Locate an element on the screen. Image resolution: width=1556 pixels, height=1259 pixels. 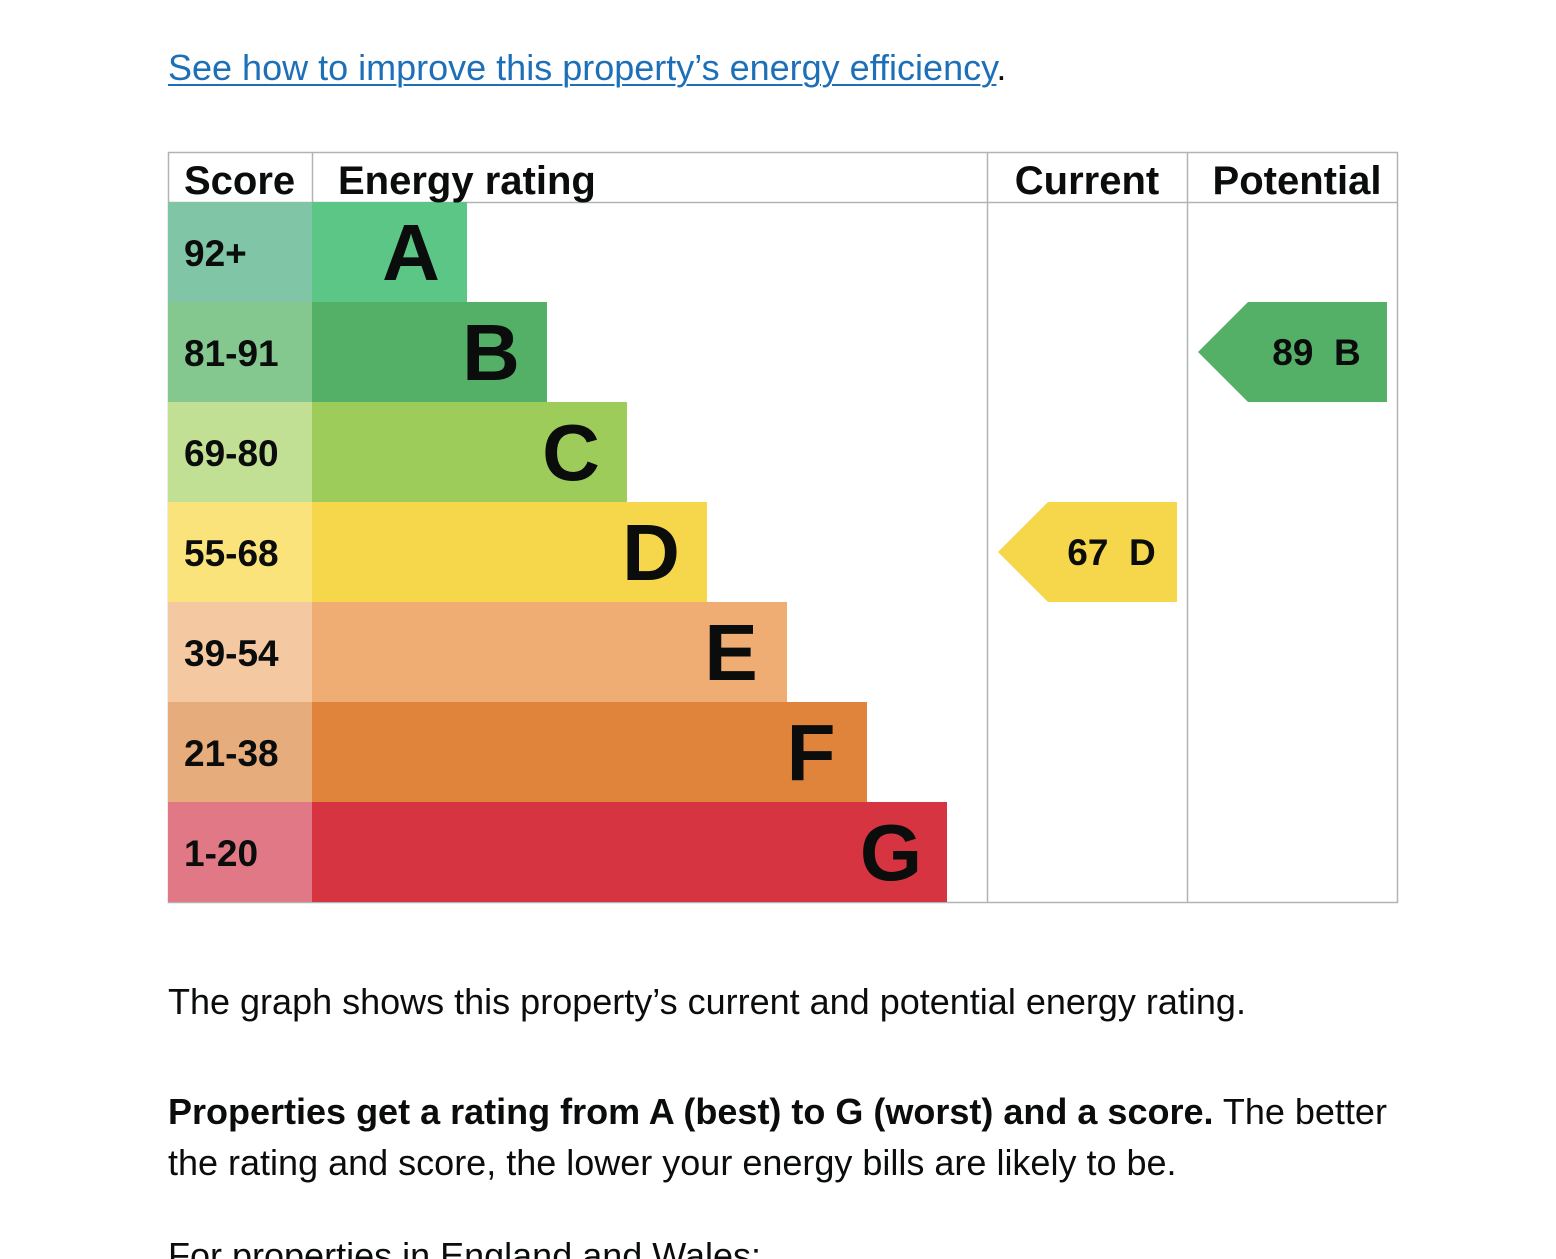
header-energy-rating: Energy rating is located at coordinates (467, 181).